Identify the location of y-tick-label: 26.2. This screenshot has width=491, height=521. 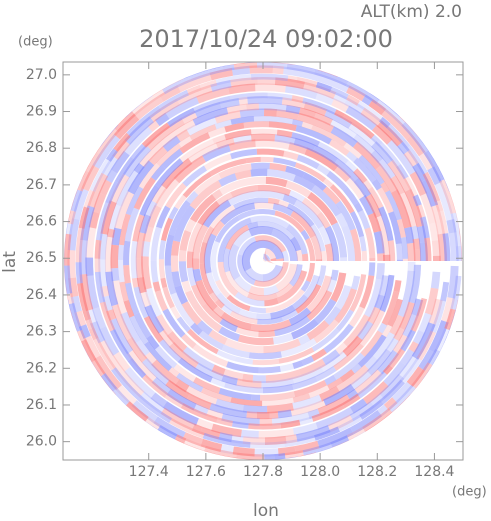
(41, 368).